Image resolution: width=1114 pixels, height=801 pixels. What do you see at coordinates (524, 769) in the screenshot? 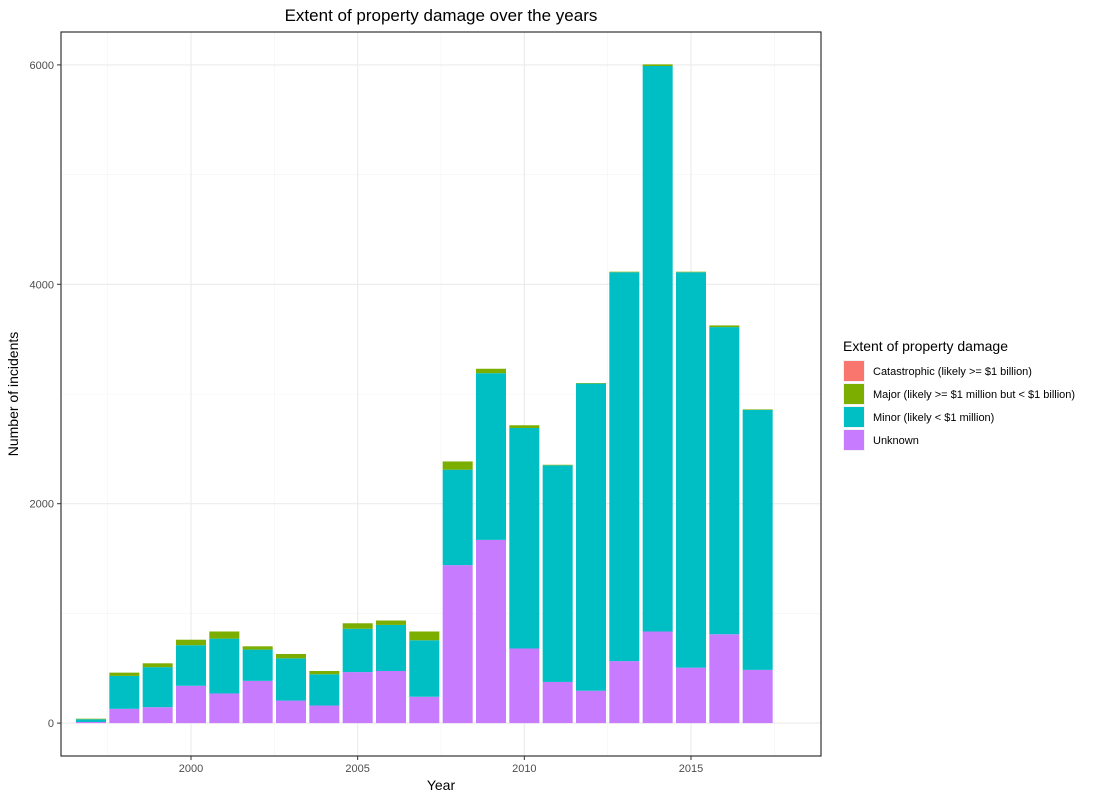
I see `x-tick-label: 2010` at bounding box center [524, 769].